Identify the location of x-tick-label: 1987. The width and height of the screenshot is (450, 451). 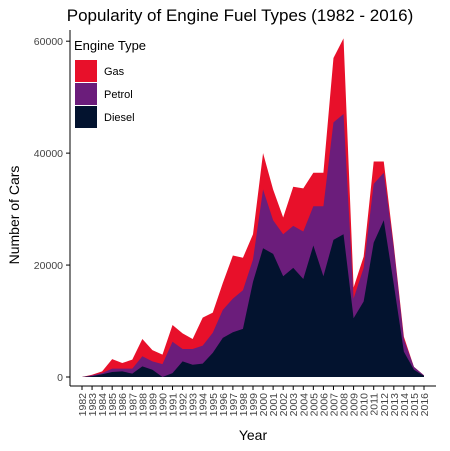
(133, 405).